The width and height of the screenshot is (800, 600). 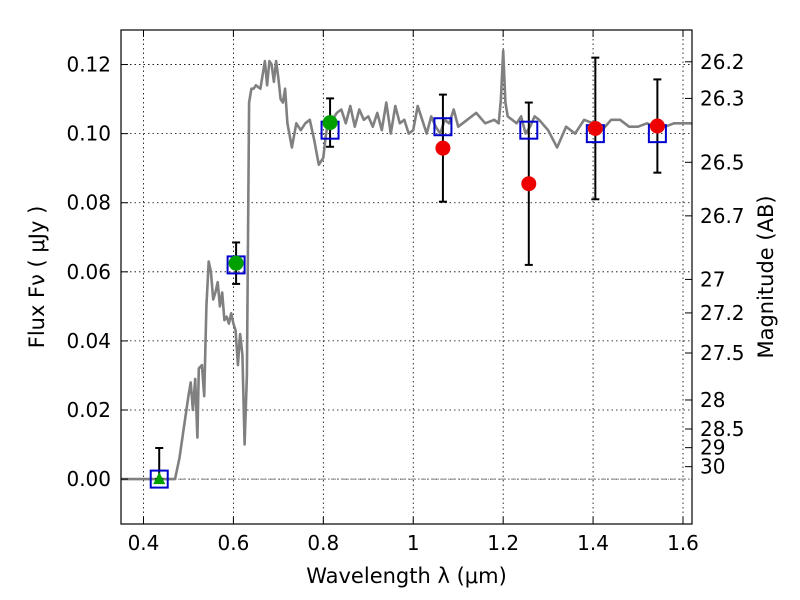 What do you see at coordinates (722, 98) in the screenshot?
I see `magnitude-tick-label: 26.3` at bounding box center [722, 98].